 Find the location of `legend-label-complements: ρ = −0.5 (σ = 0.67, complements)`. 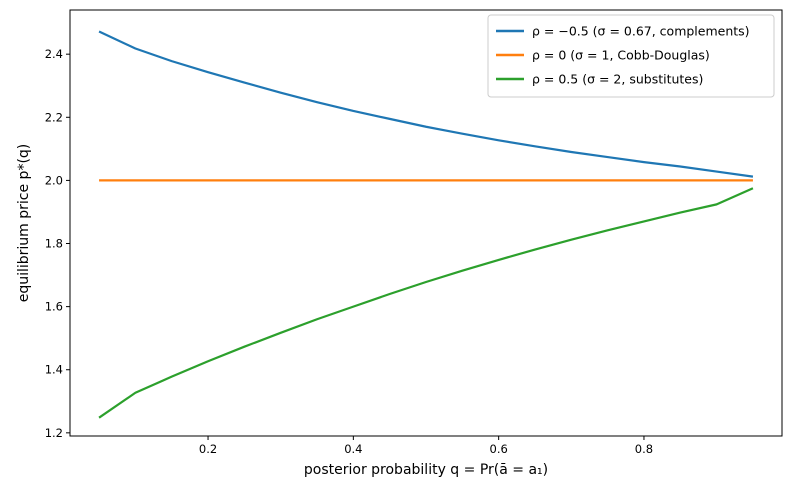

legend-label-complements: ρ = −0.5 (σ = 0.67, complements) is located at coordinates (641, 31).